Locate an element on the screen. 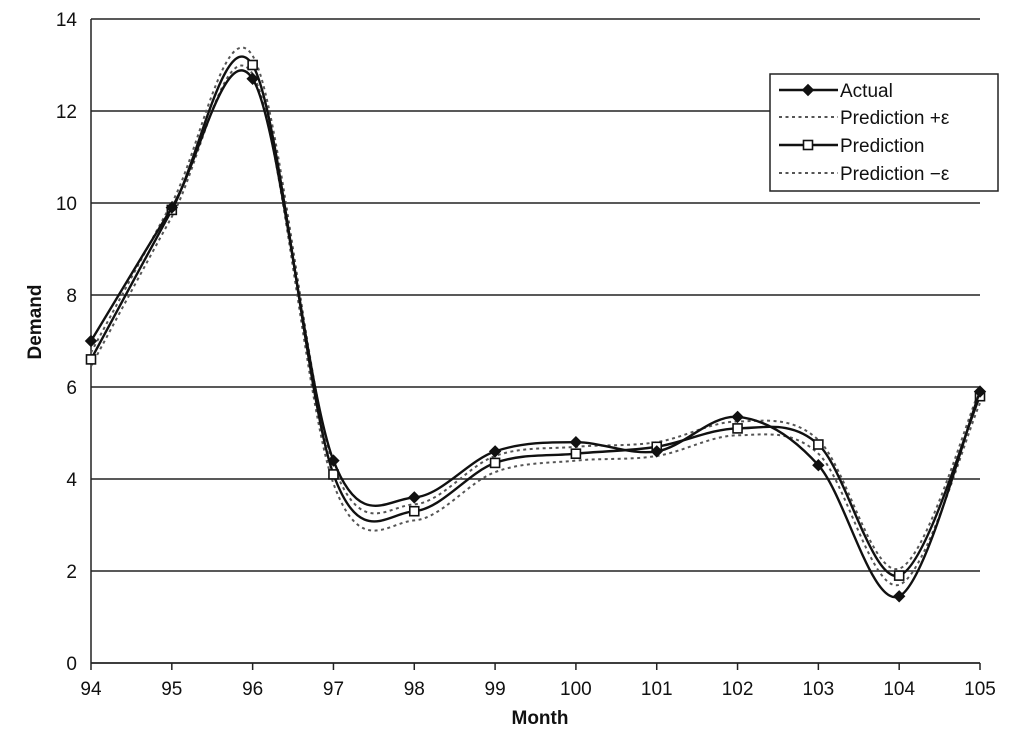  y-axis-title: Demand is located at coordinates (35, 322).